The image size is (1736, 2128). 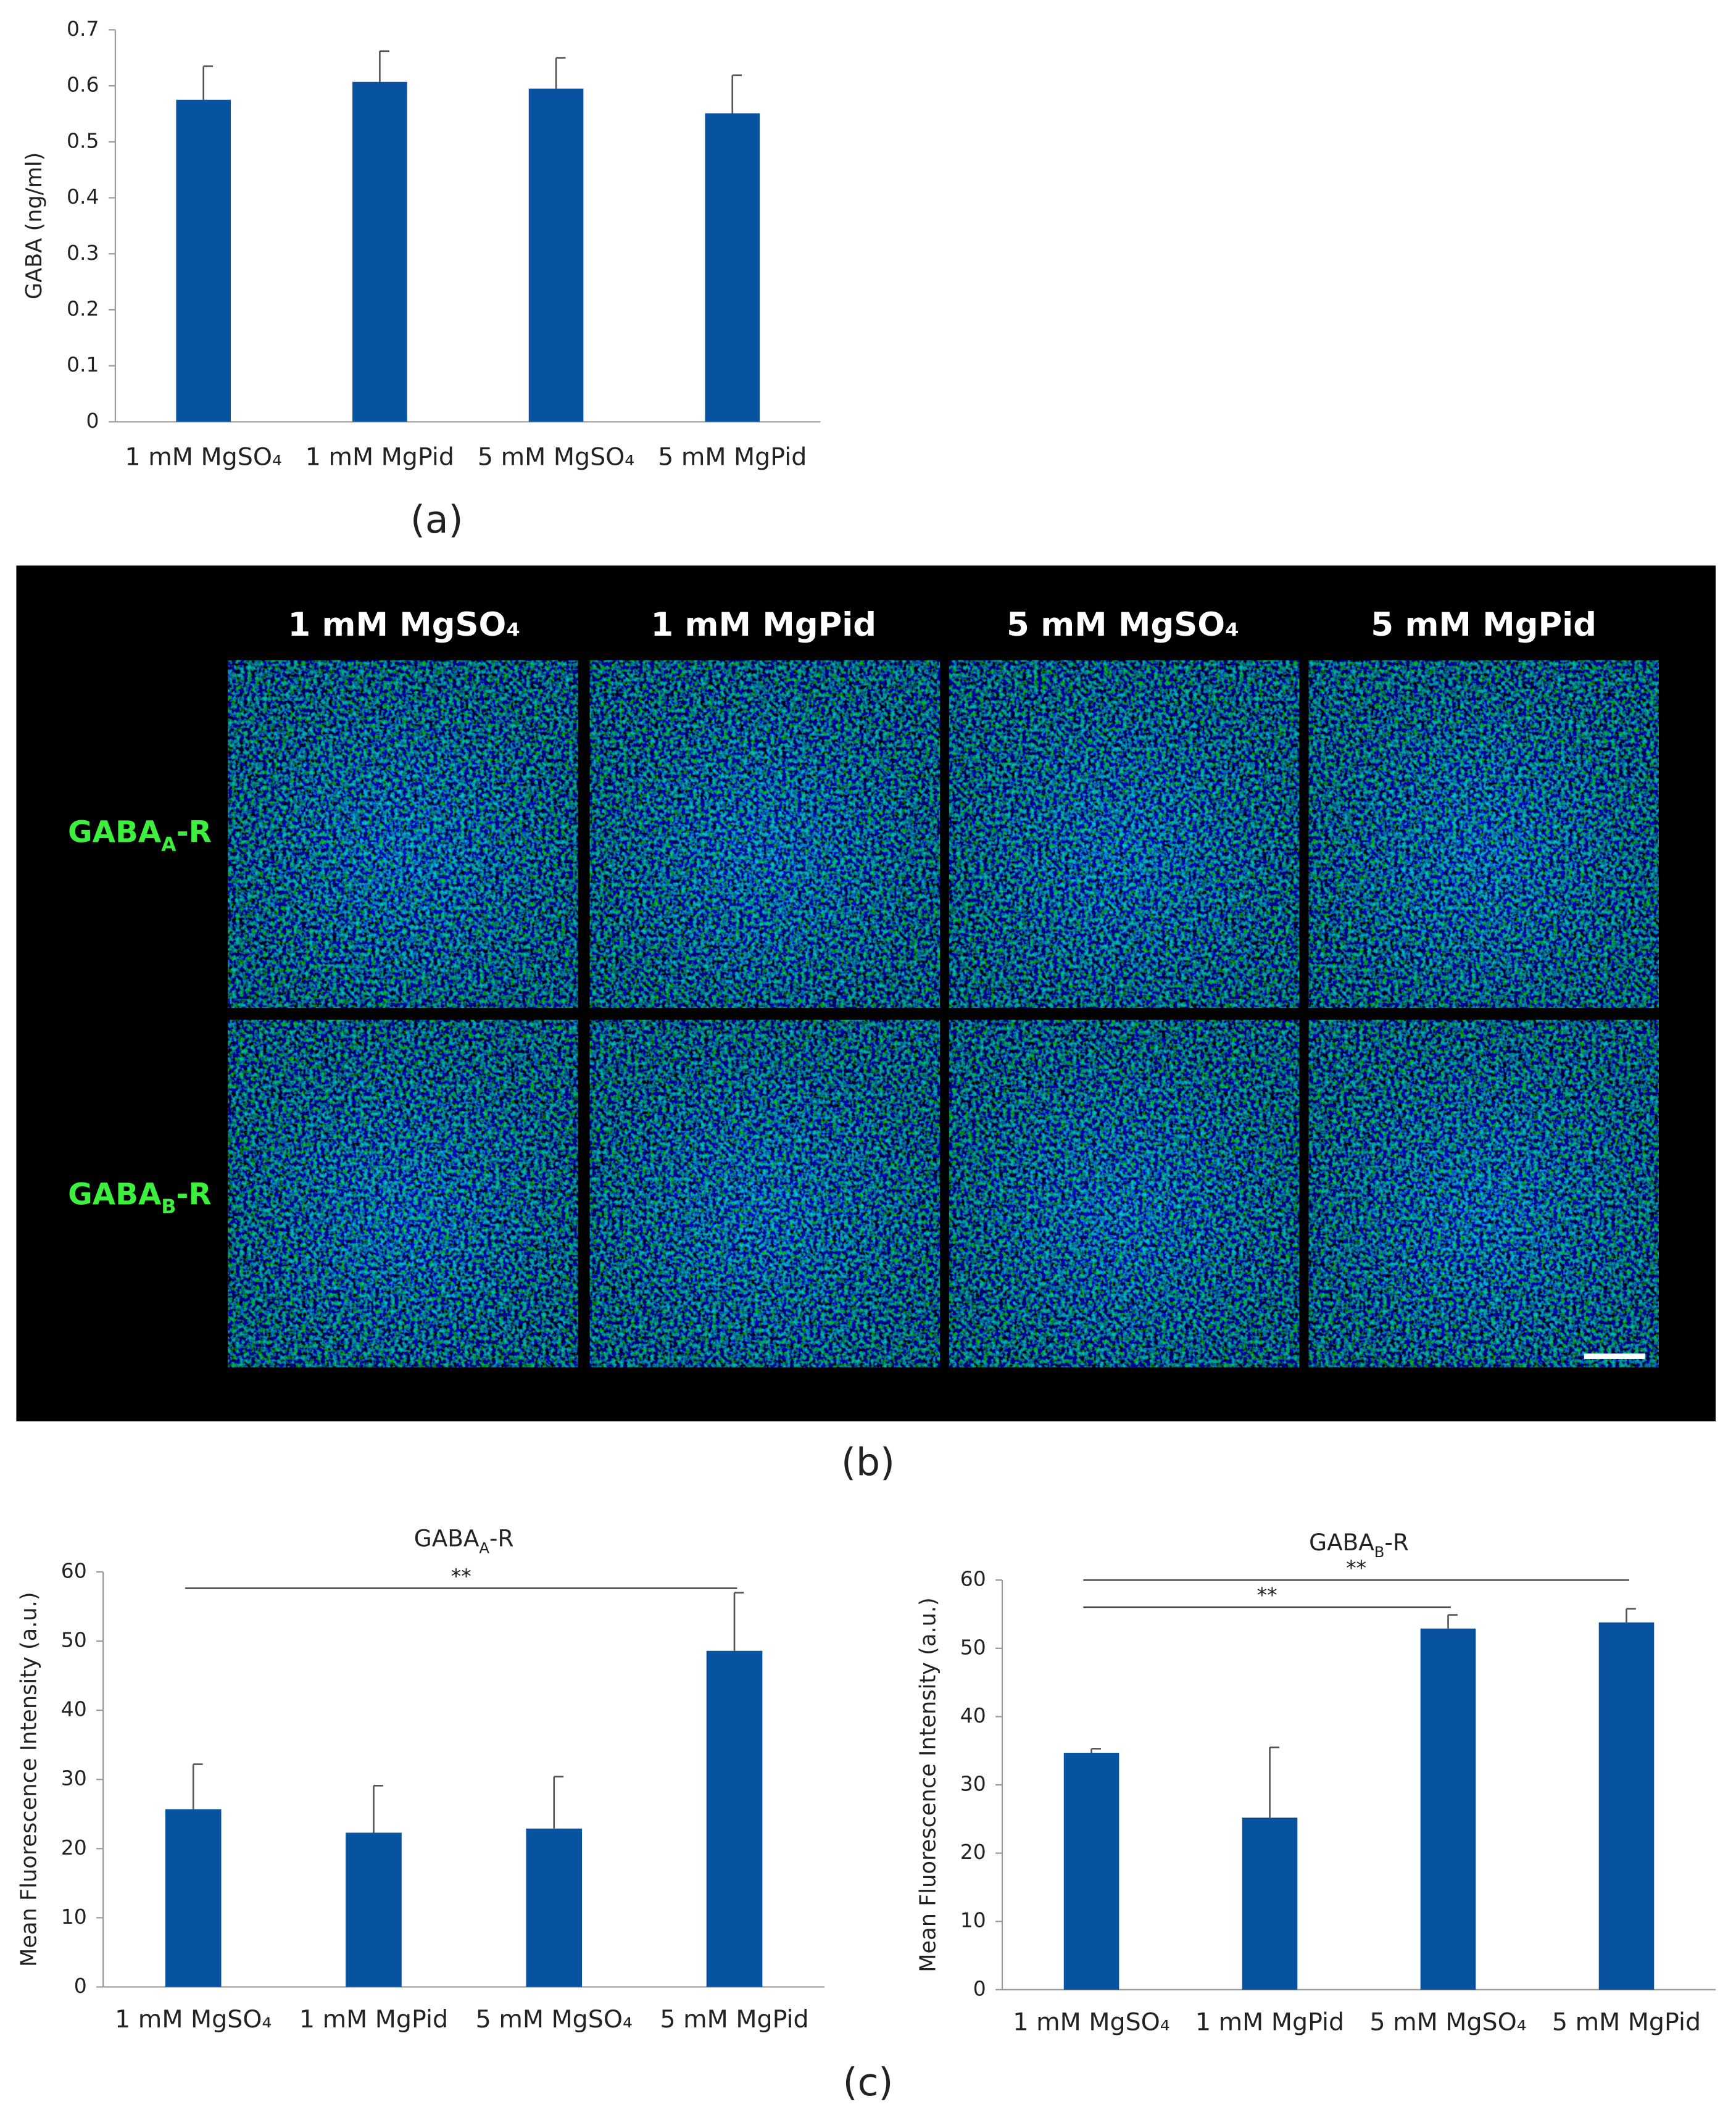 I want to click on panel-label: (a), so click(x=436, y=519).